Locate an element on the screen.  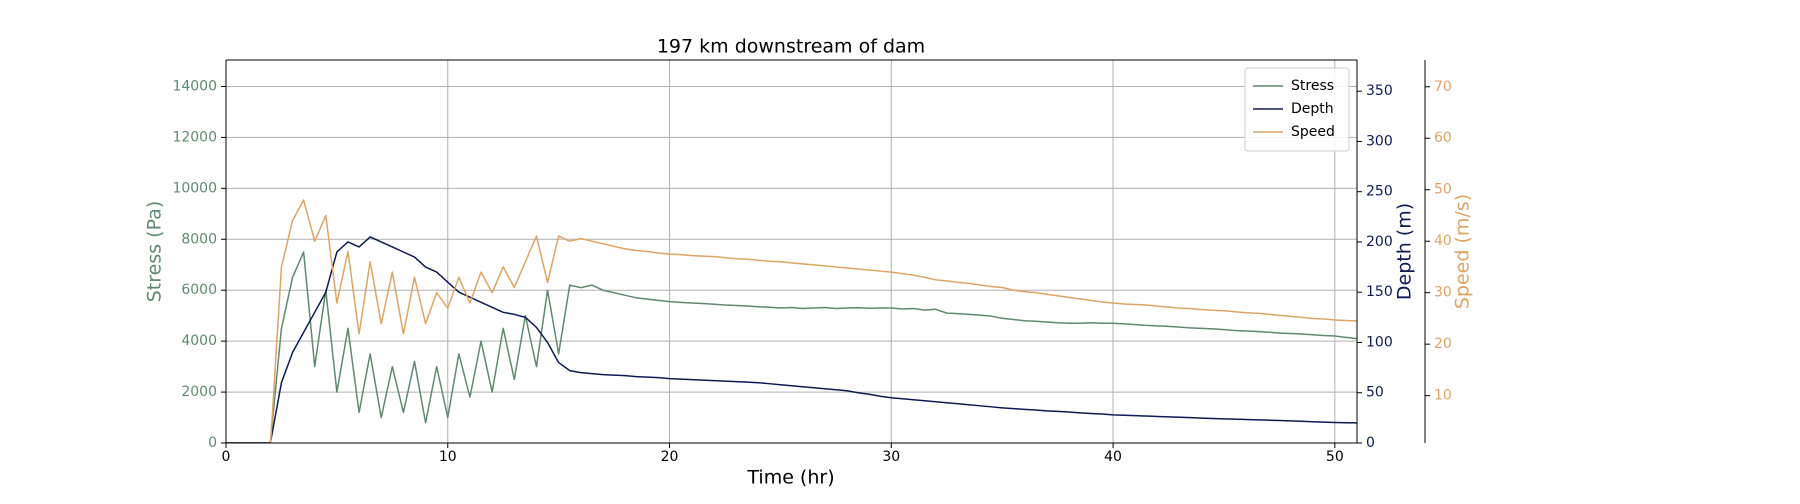
y-tick-label: 4000 is located at coordinates (199, 341).